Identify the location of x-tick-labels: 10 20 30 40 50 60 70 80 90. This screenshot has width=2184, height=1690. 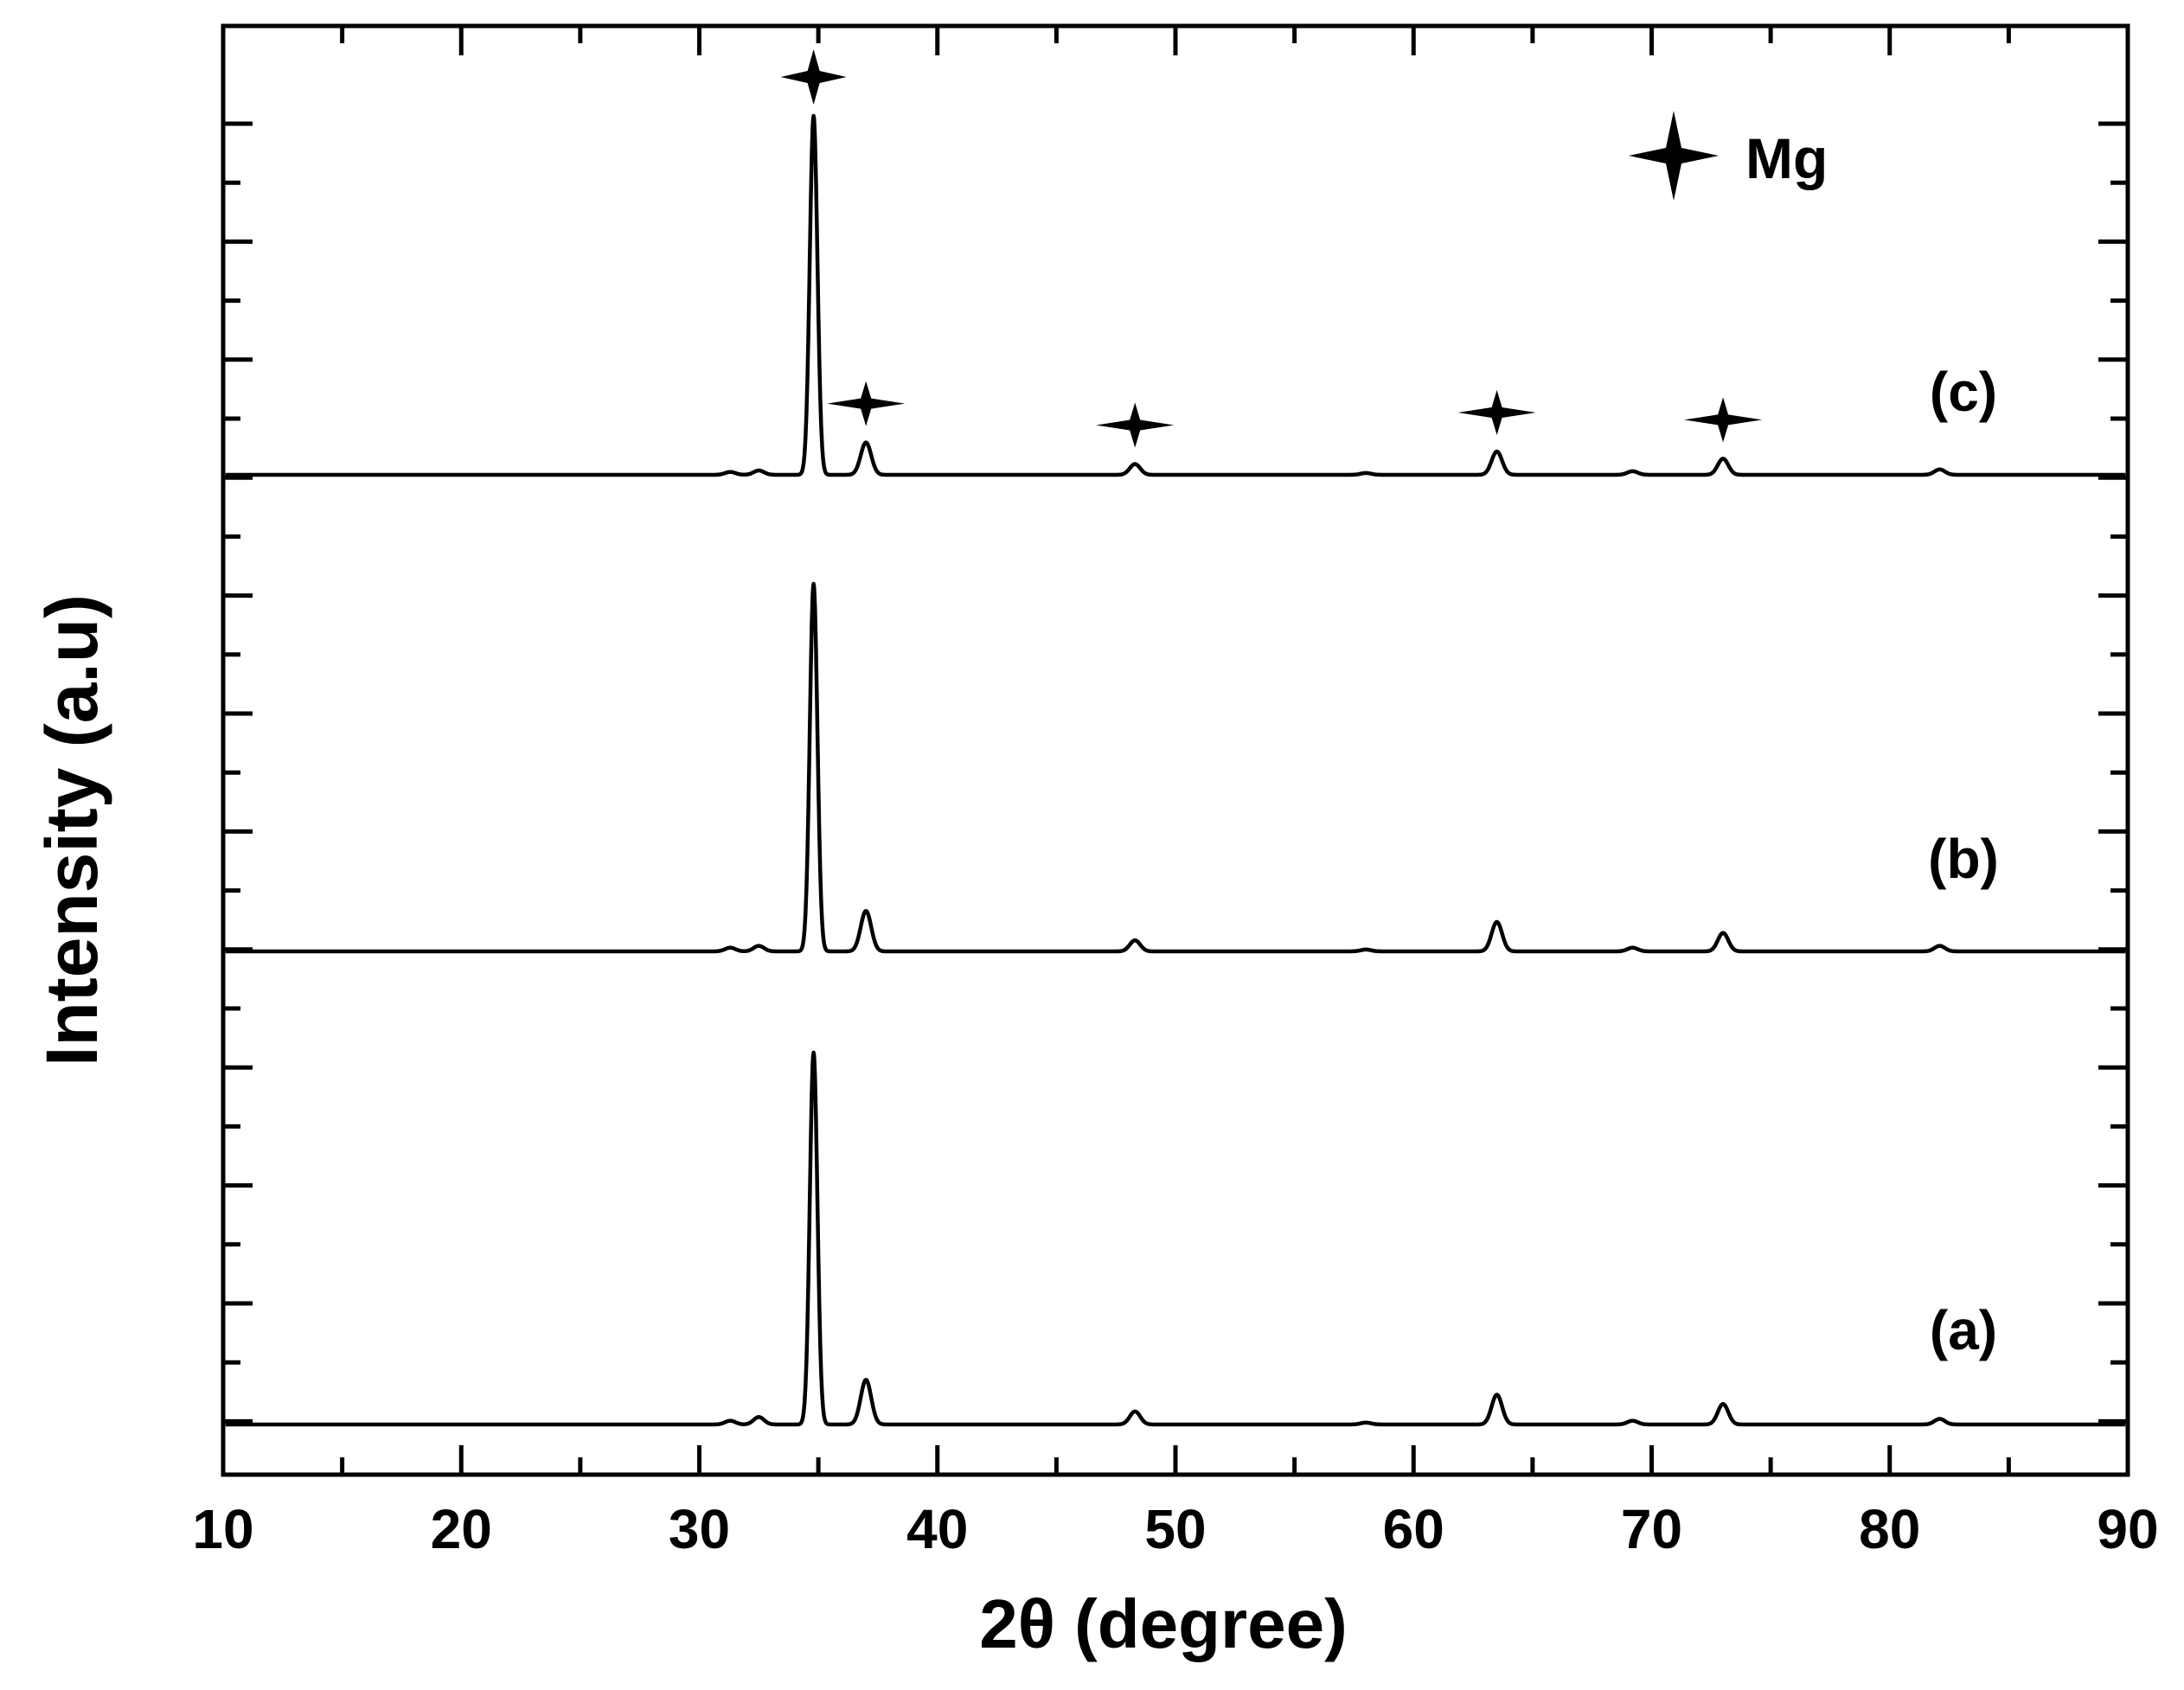
(1175, 1529).